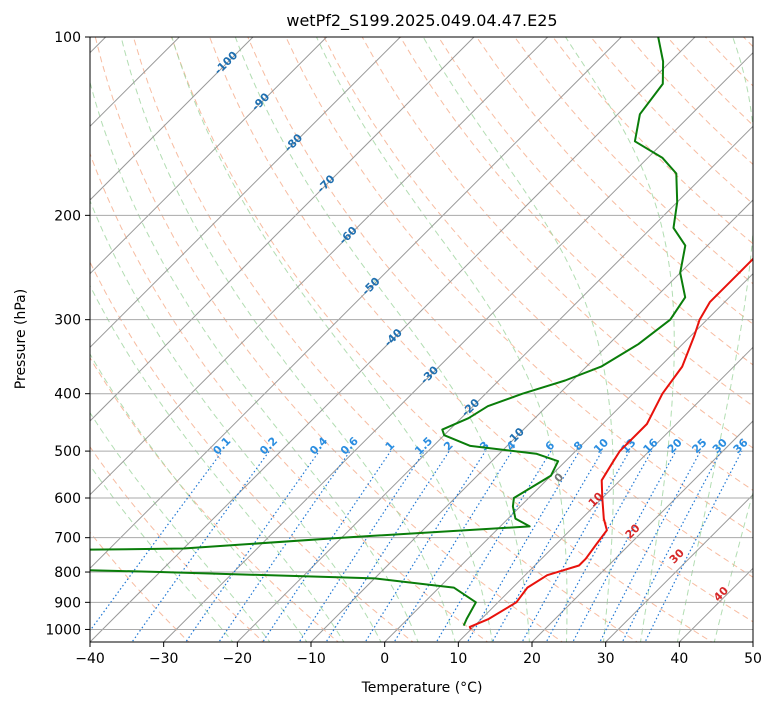 The image size is (775, 708). What do you see at coordinates (164, 659) in the screenshot?
I see `x-tick-label: −30` at bounding box center [164, 659].